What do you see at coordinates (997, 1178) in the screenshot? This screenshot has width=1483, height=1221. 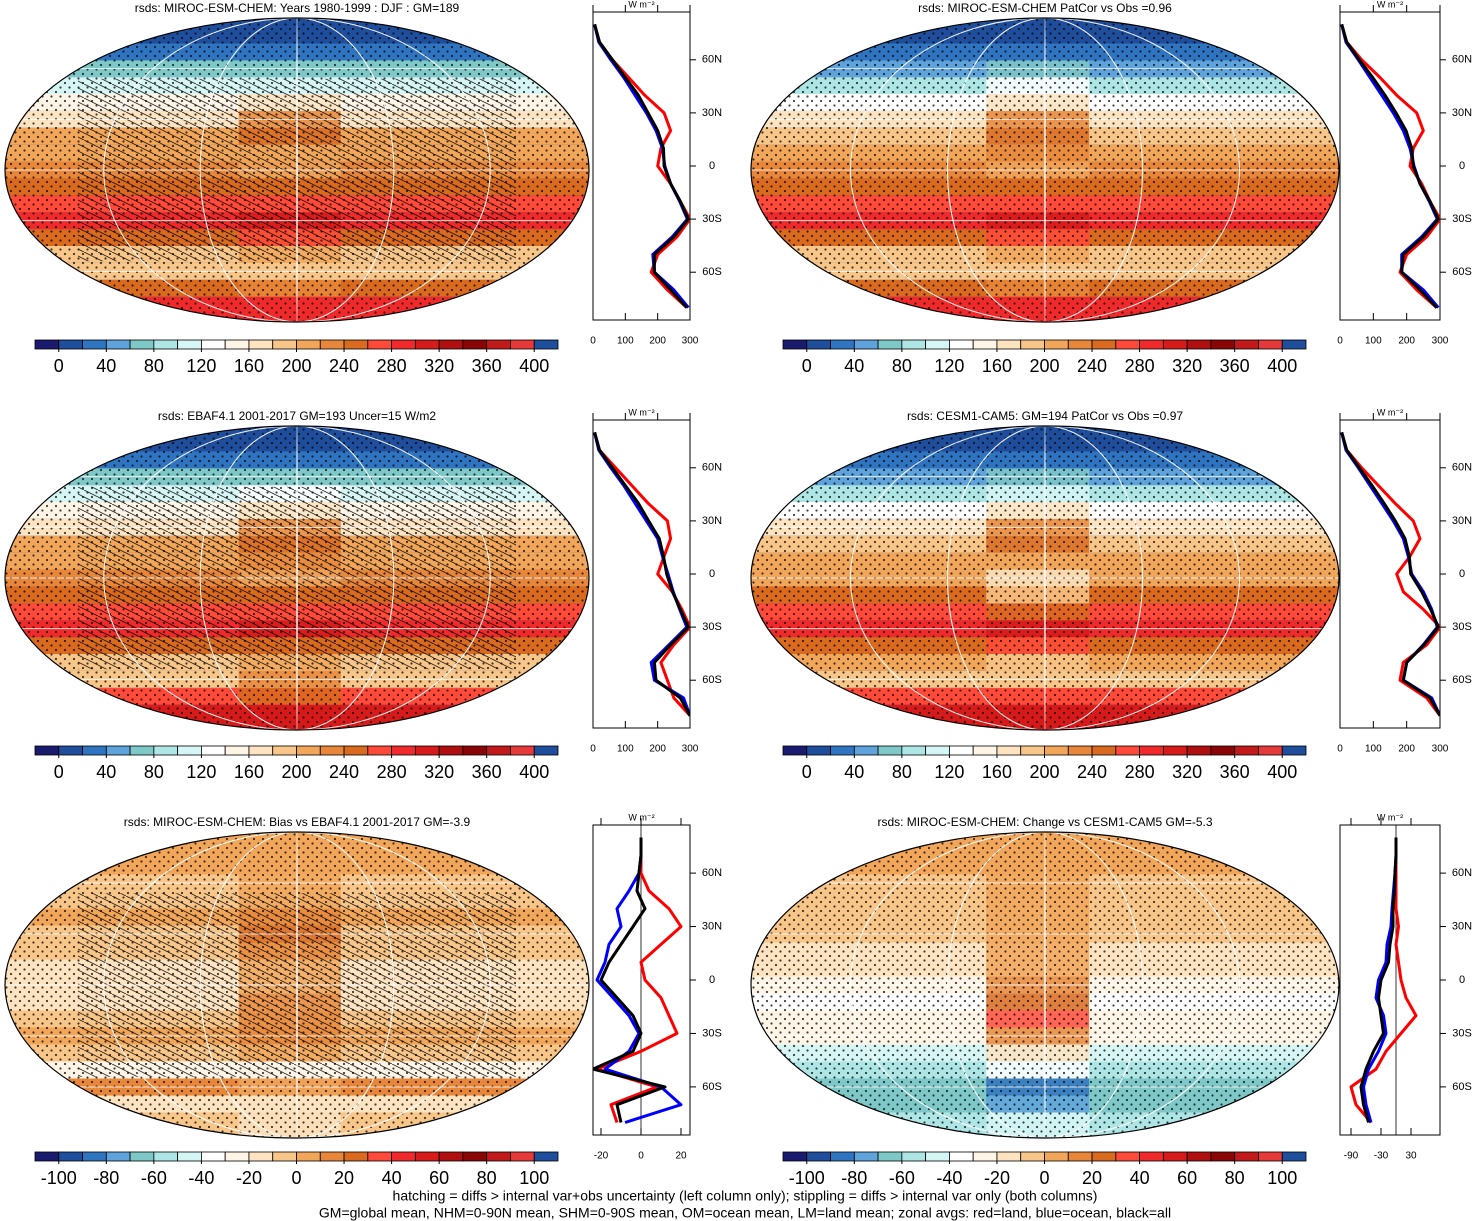 I see `colorbar-label: -20` at bounding box center [997, 1178].